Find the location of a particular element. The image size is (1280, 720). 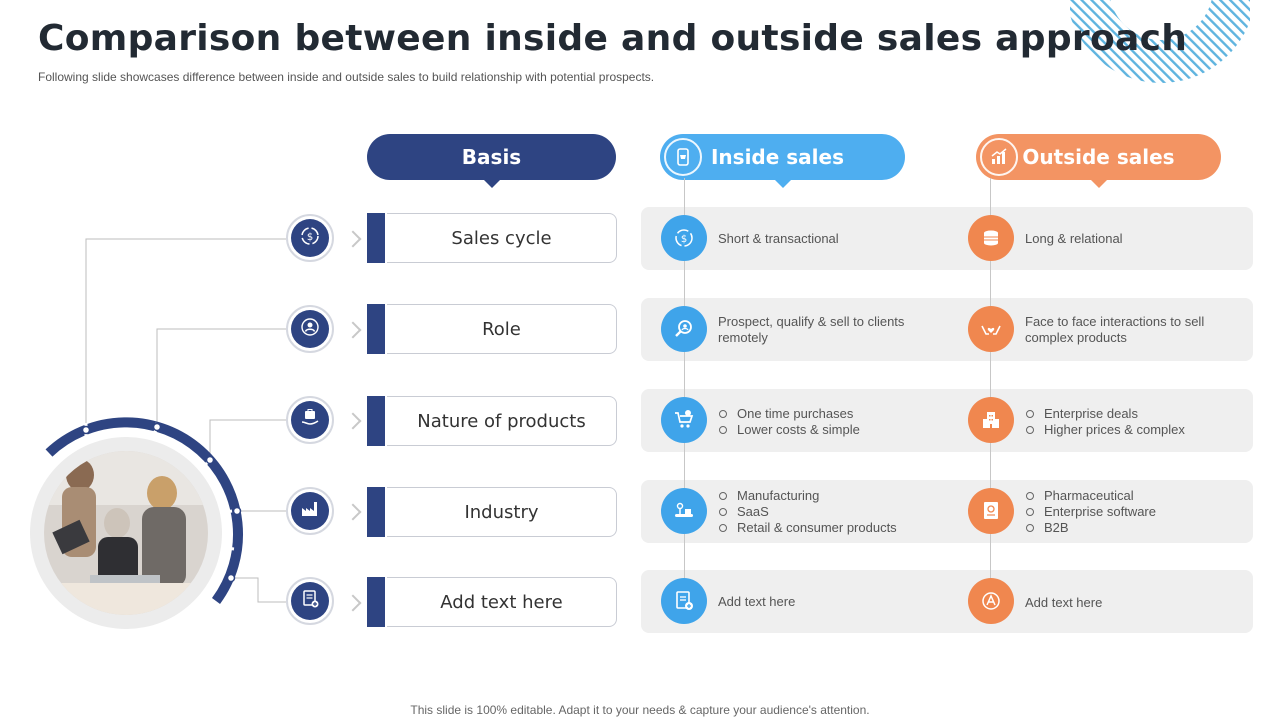

bullet-item: Enterprise deals is located at coordinates (1127, 414).